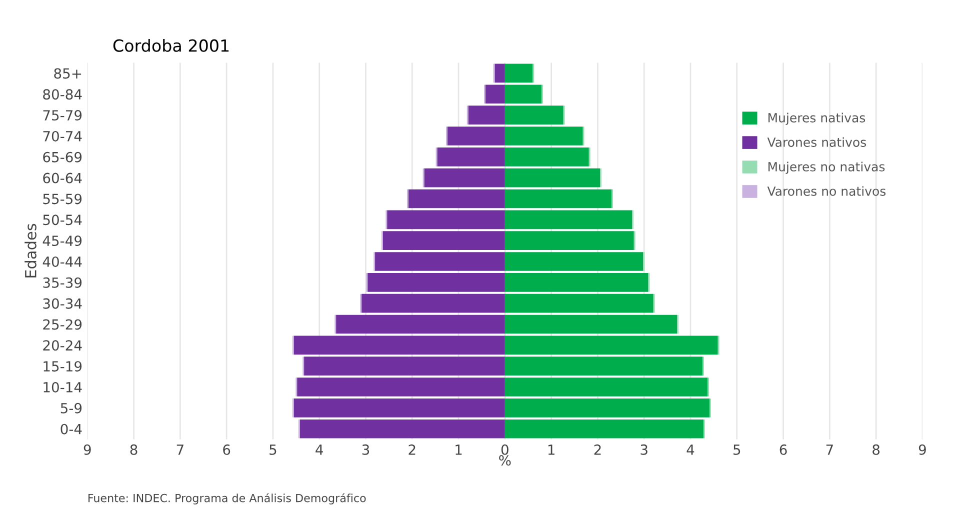 The height and width of the screenshot is (523, 971). What do you see at coordinates (62, 199) in the screenshot?
I see `y-tick-label: 55-59` at bounding box center [62, 199].